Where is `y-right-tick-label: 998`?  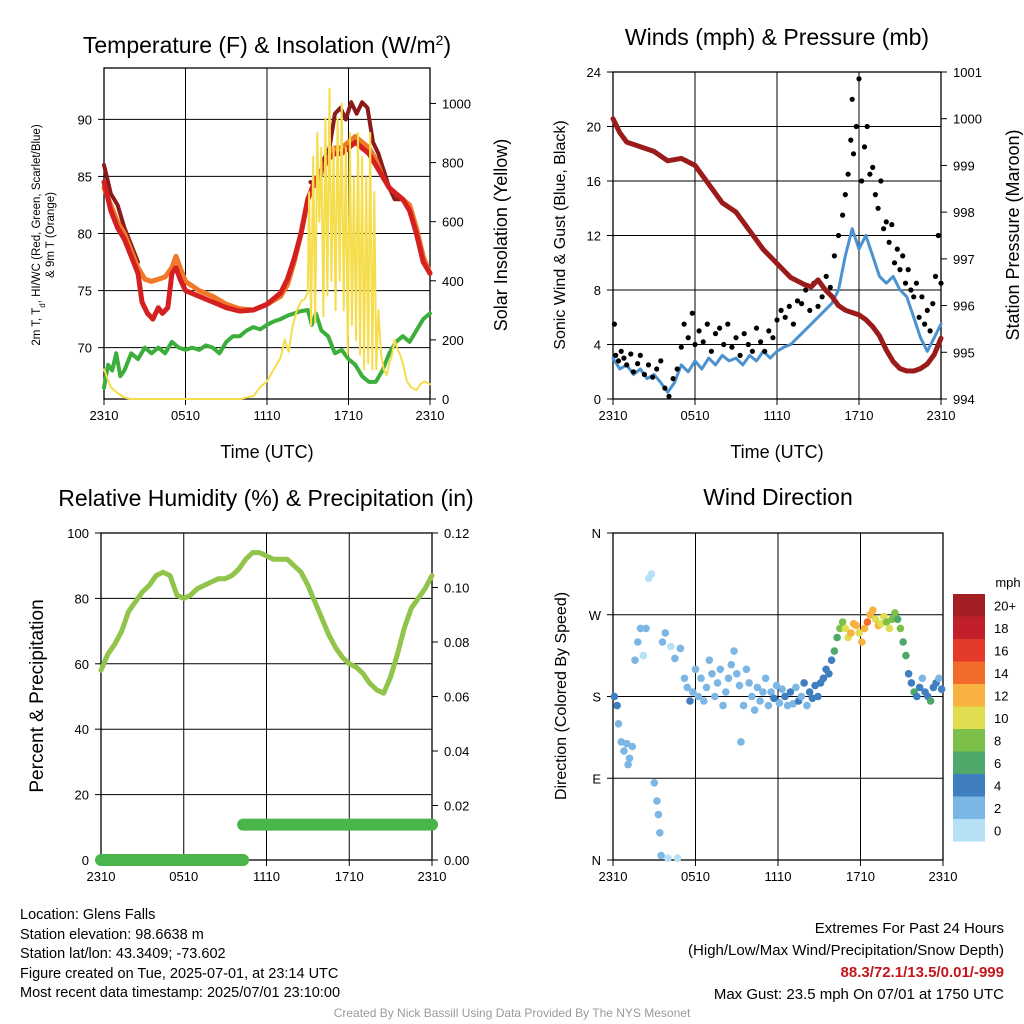 y-right-tick-label: 998 is located at coordinates (964, 212).